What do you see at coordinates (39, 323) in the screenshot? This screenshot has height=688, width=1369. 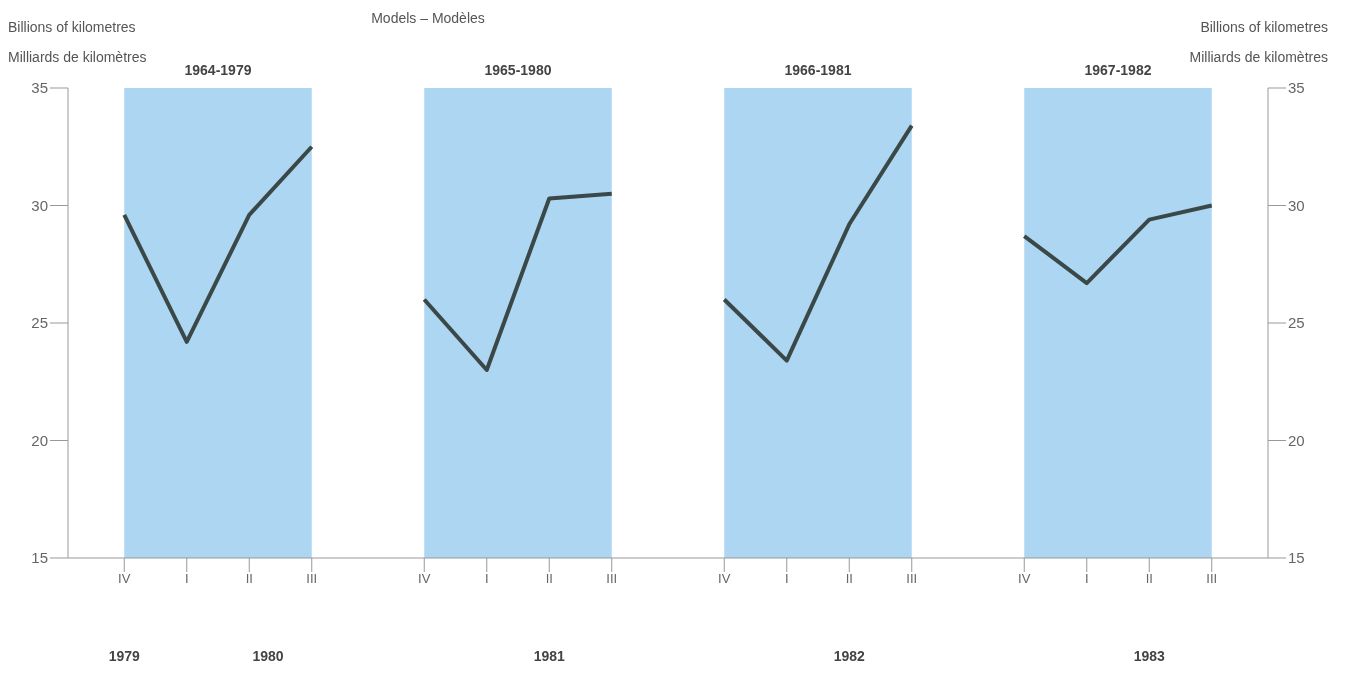 I see `y-tick-label: 25` at bounding box center [39, 323].